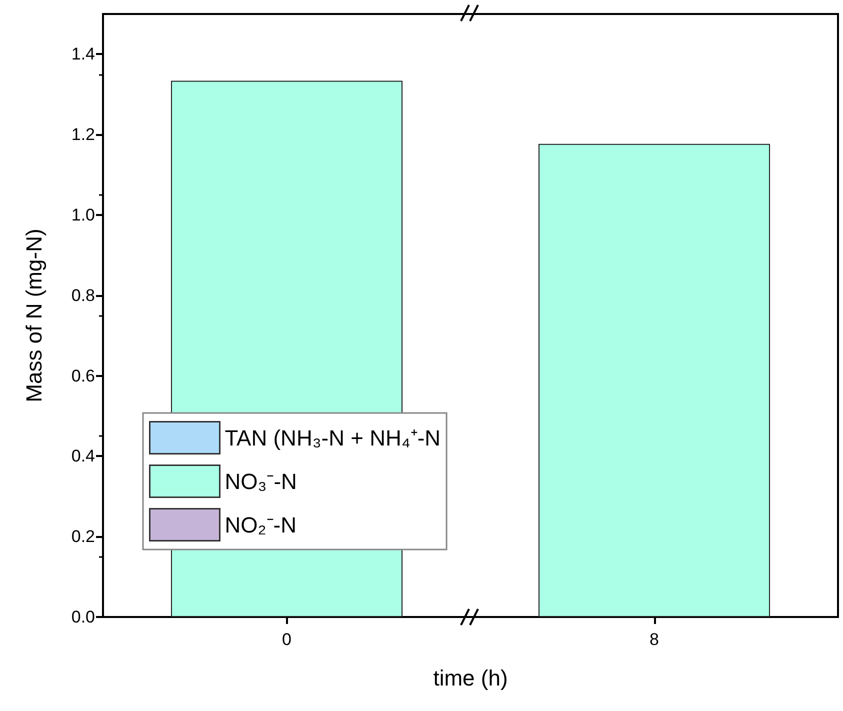 The image size is (843, 711). I want to click on y-tick-label: 0.4, so click(83, 456).